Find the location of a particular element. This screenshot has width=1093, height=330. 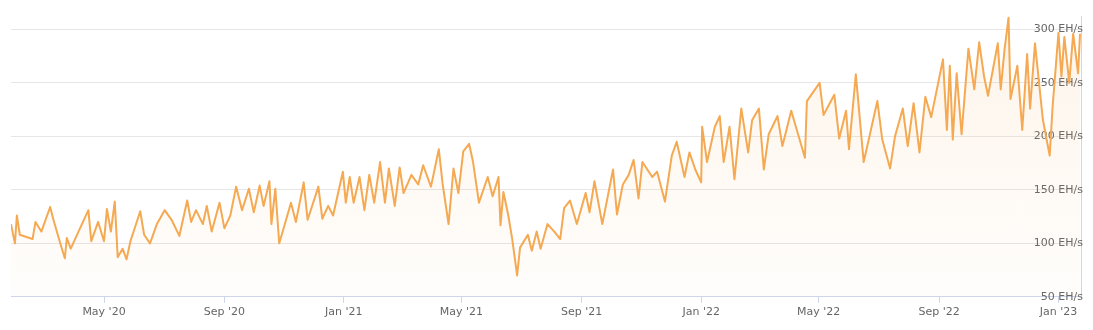

y-tick-label: 100 EH/s is located at coordinates (1058, 243).